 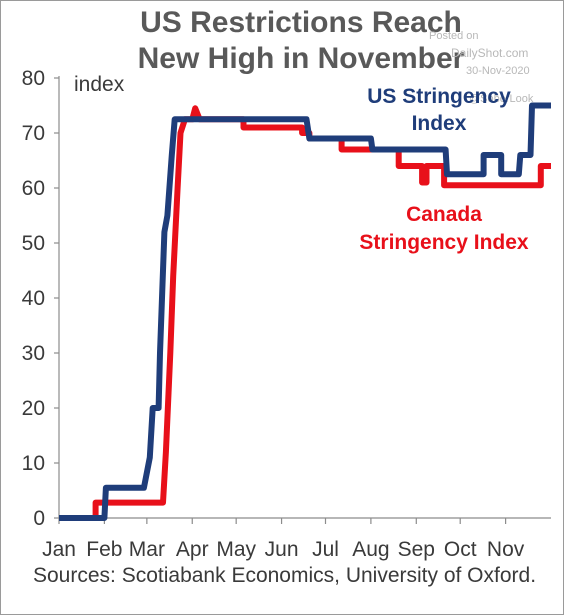 What do you see at coordinates (192, 549) in the screenshot?
I see `x-tick-label: Apr` at bounding box center [192, 549].